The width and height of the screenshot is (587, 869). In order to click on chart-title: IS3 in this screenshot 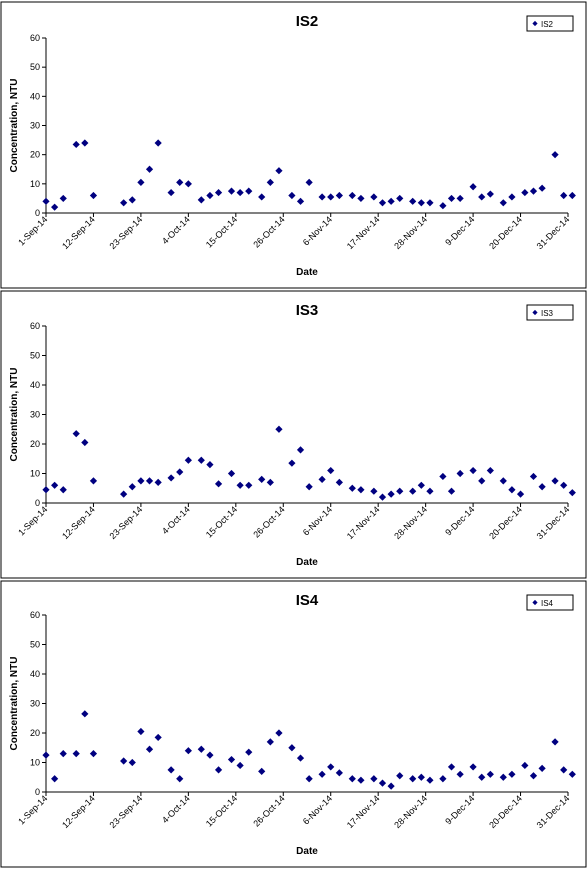, I will do `click(307, 310)`.